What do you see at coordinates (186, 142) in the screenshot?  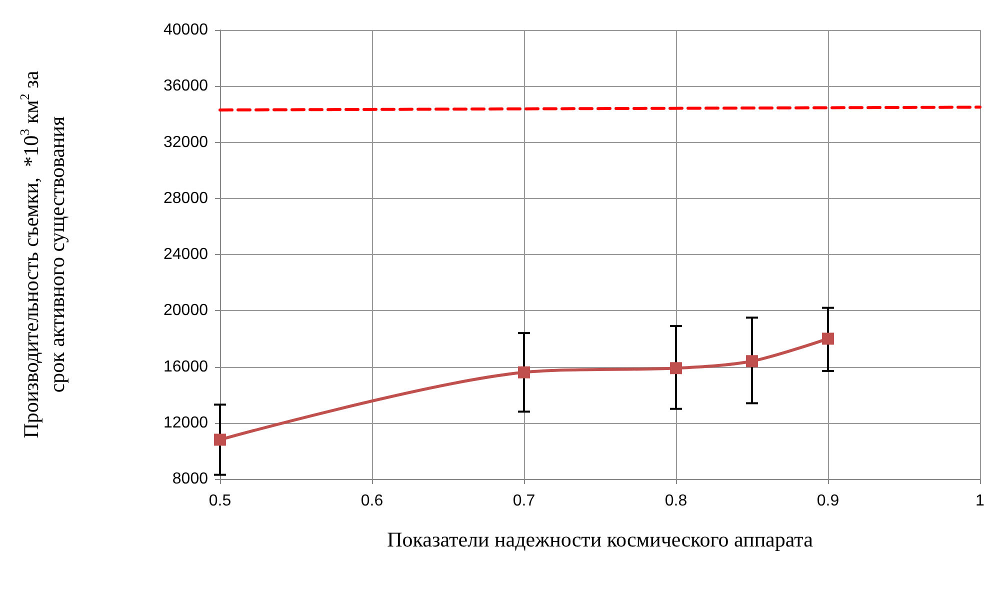 I see `y-tick-label: 32000` at bounding box center [186, 142].